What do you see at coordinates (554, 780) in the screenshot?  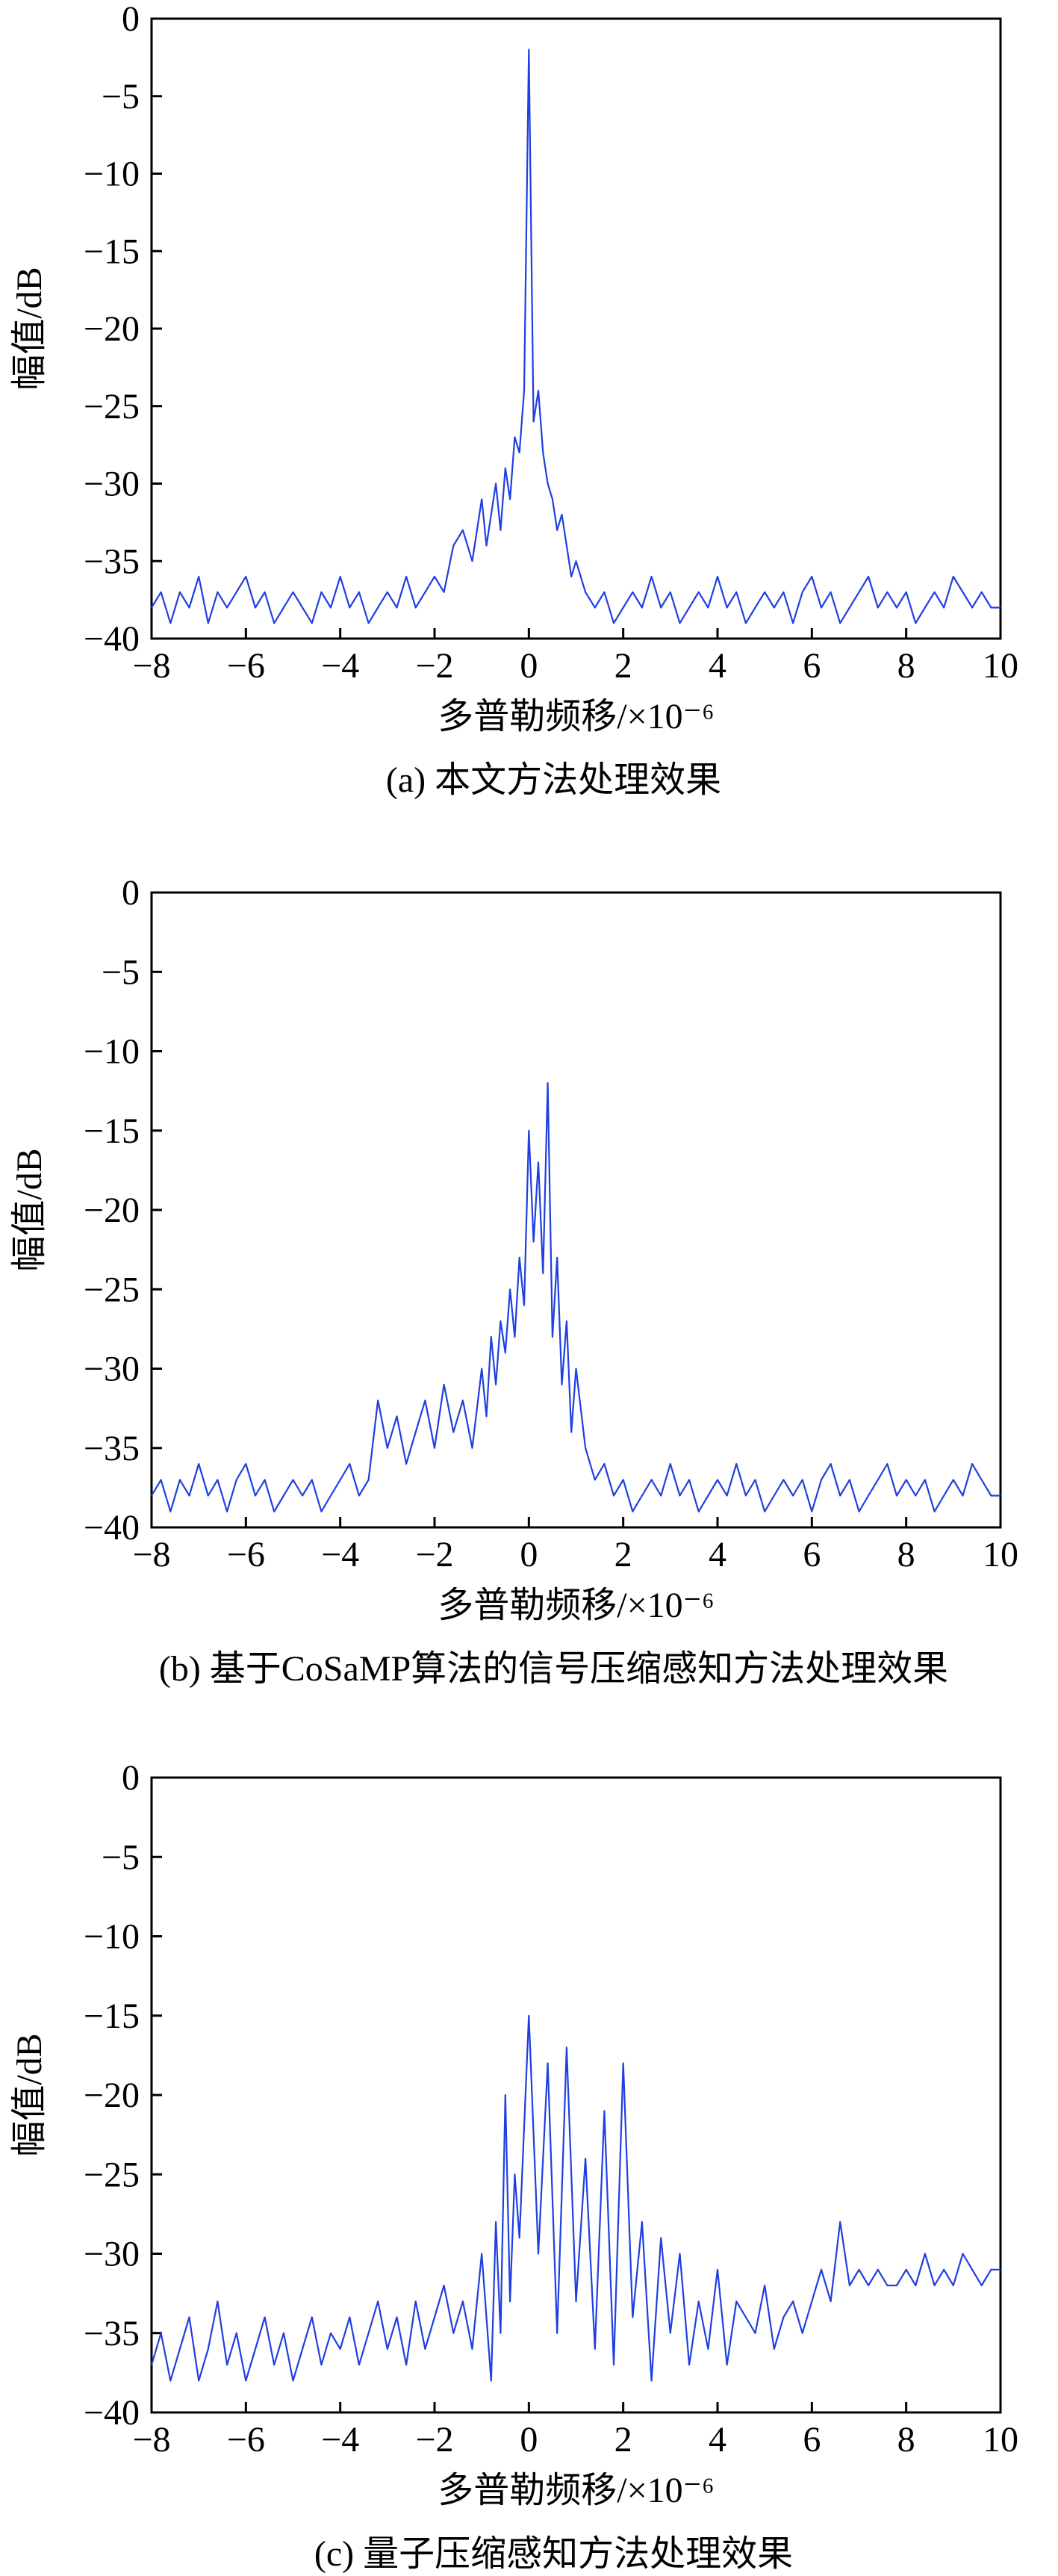 I see `panel-caption: (a) 本文方法处理效果` at bounding box center [554, 780].